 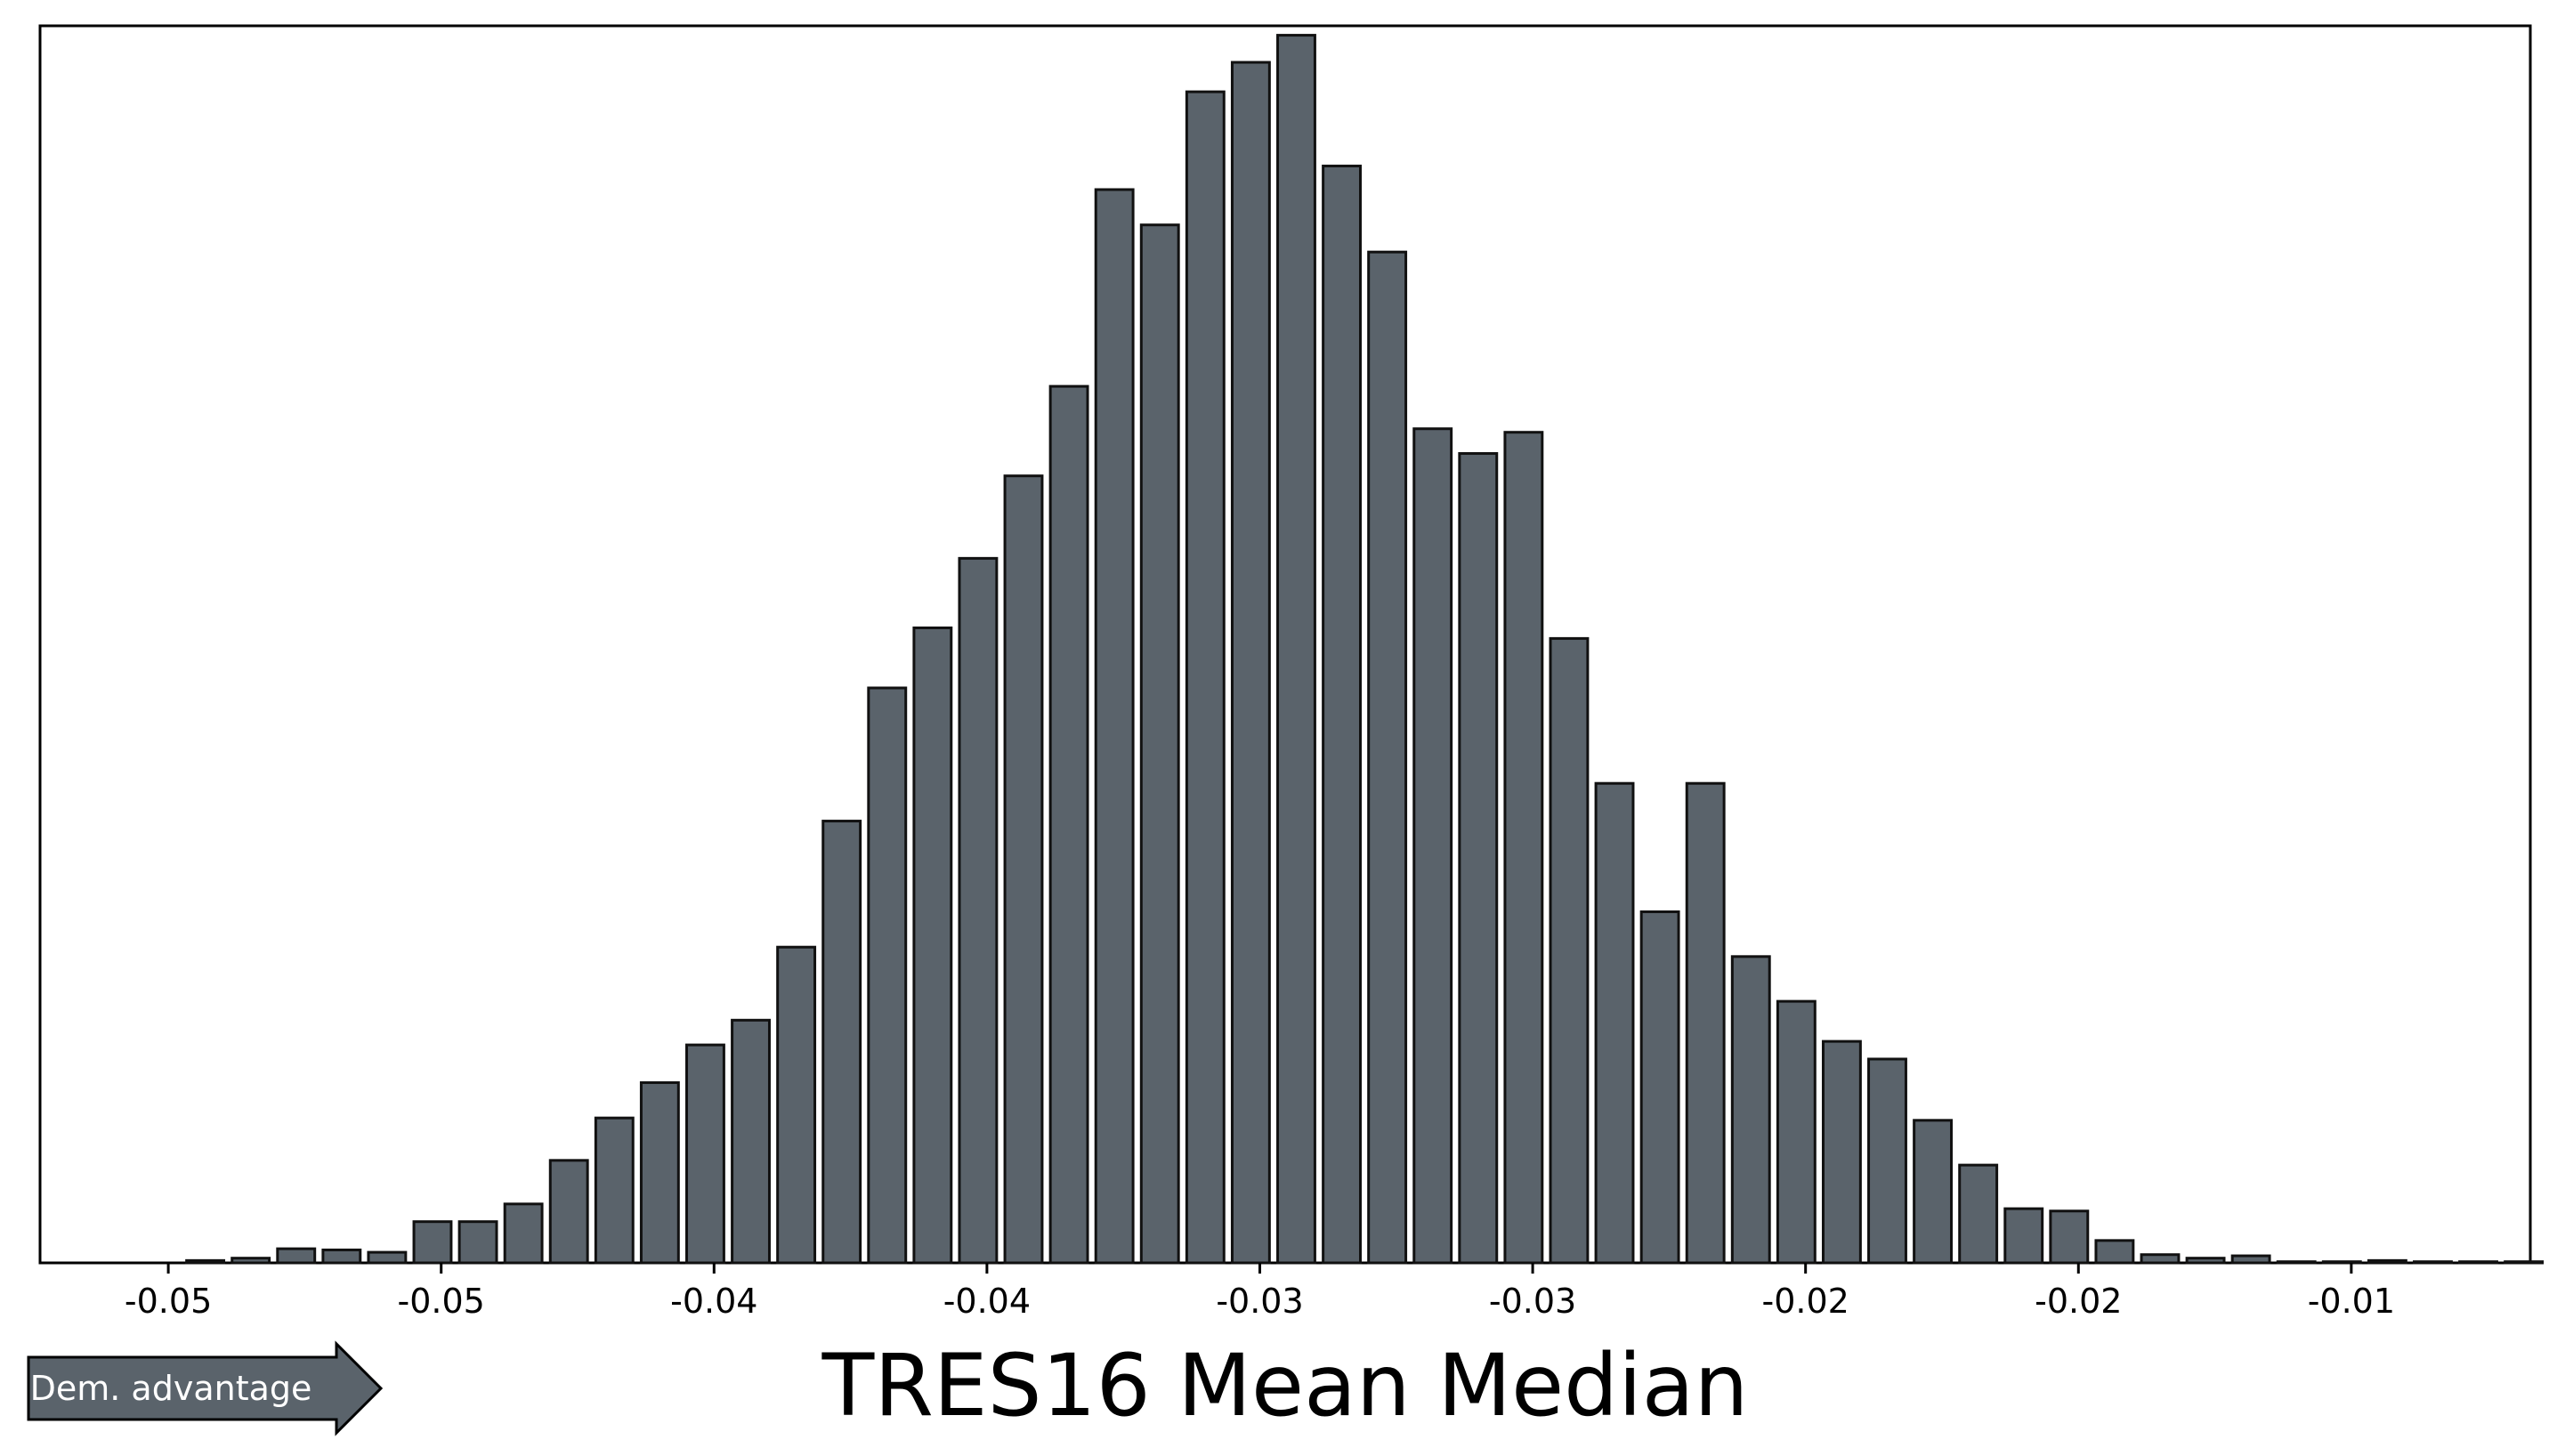 What do you see at coordinates (1285, 1386) in the screenshot?
I see `x-axis-label: TRES16 Mean Median` at bounding box center [1285, 1386].